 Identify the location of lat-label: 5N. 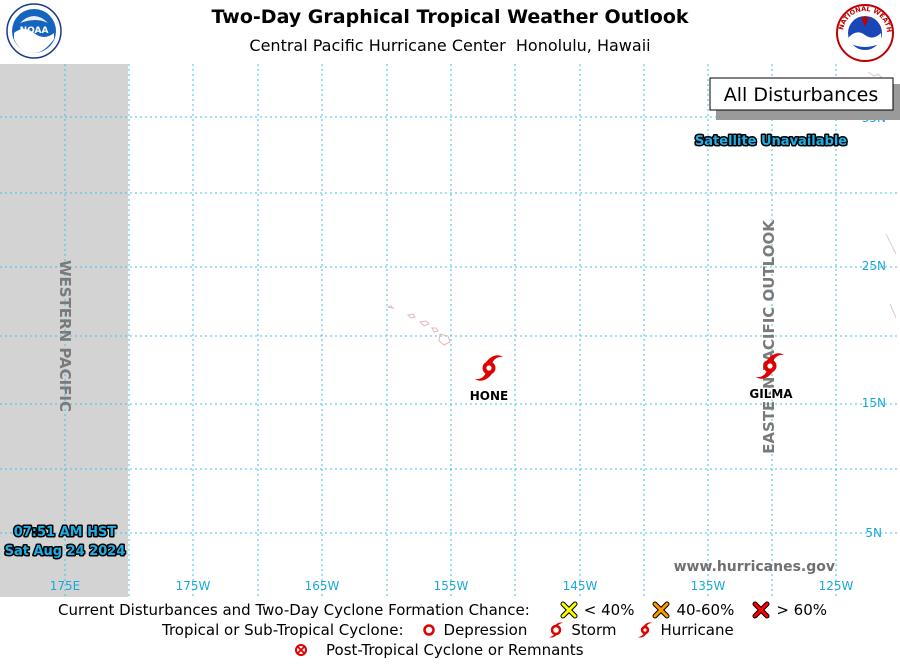
(873, 533).